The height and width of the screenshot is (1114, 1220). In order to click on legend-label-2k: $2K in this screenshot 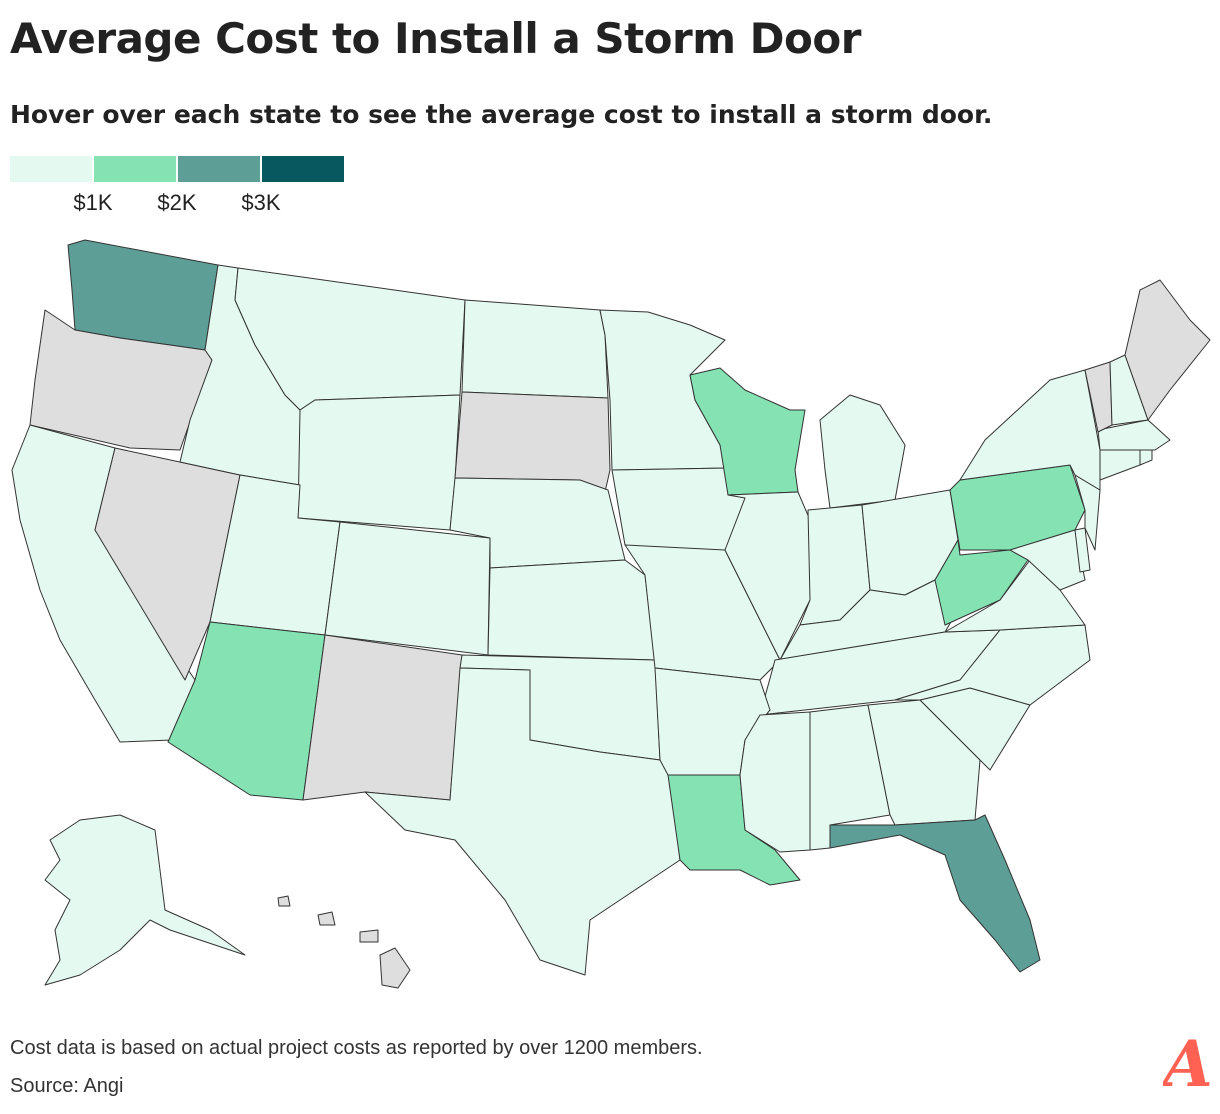, I will do `click(177, 202)`.